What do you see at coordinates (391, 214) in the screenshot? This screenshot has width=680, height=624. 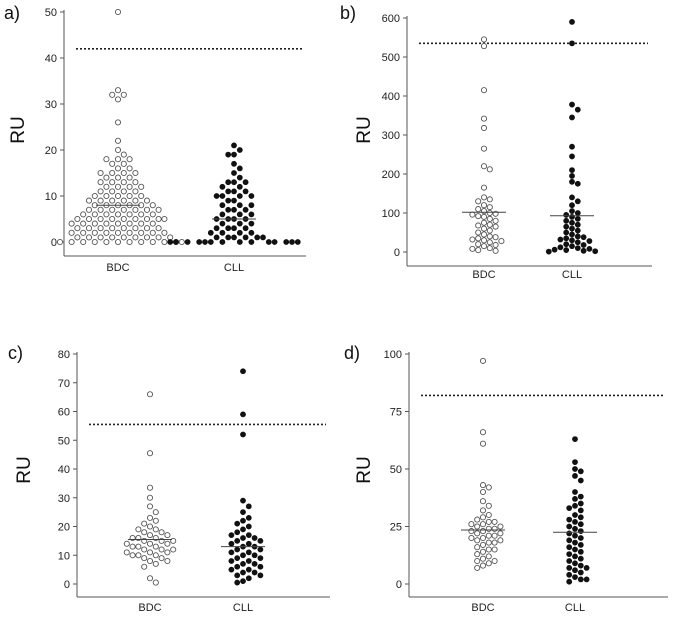 I see `y-tick-label: 100` at bounding box center [391, 214].